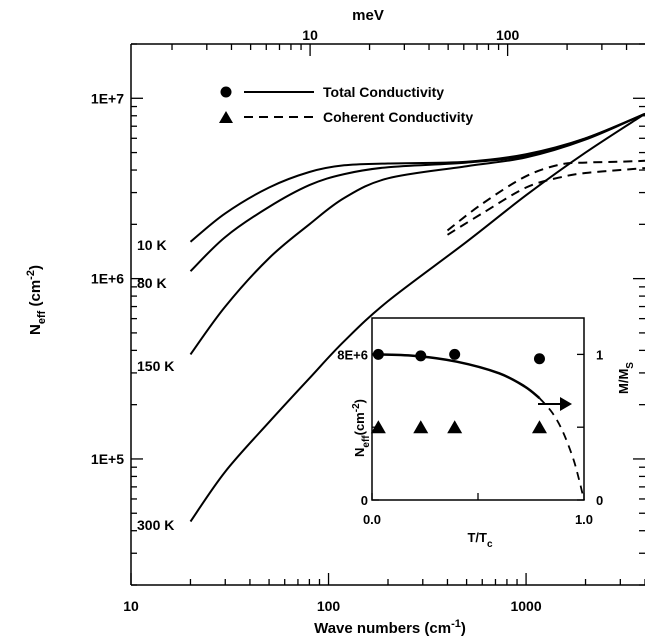 The height and width of the screenshot is (643, 645). I want to click on inset-marks, so click(477, 424).